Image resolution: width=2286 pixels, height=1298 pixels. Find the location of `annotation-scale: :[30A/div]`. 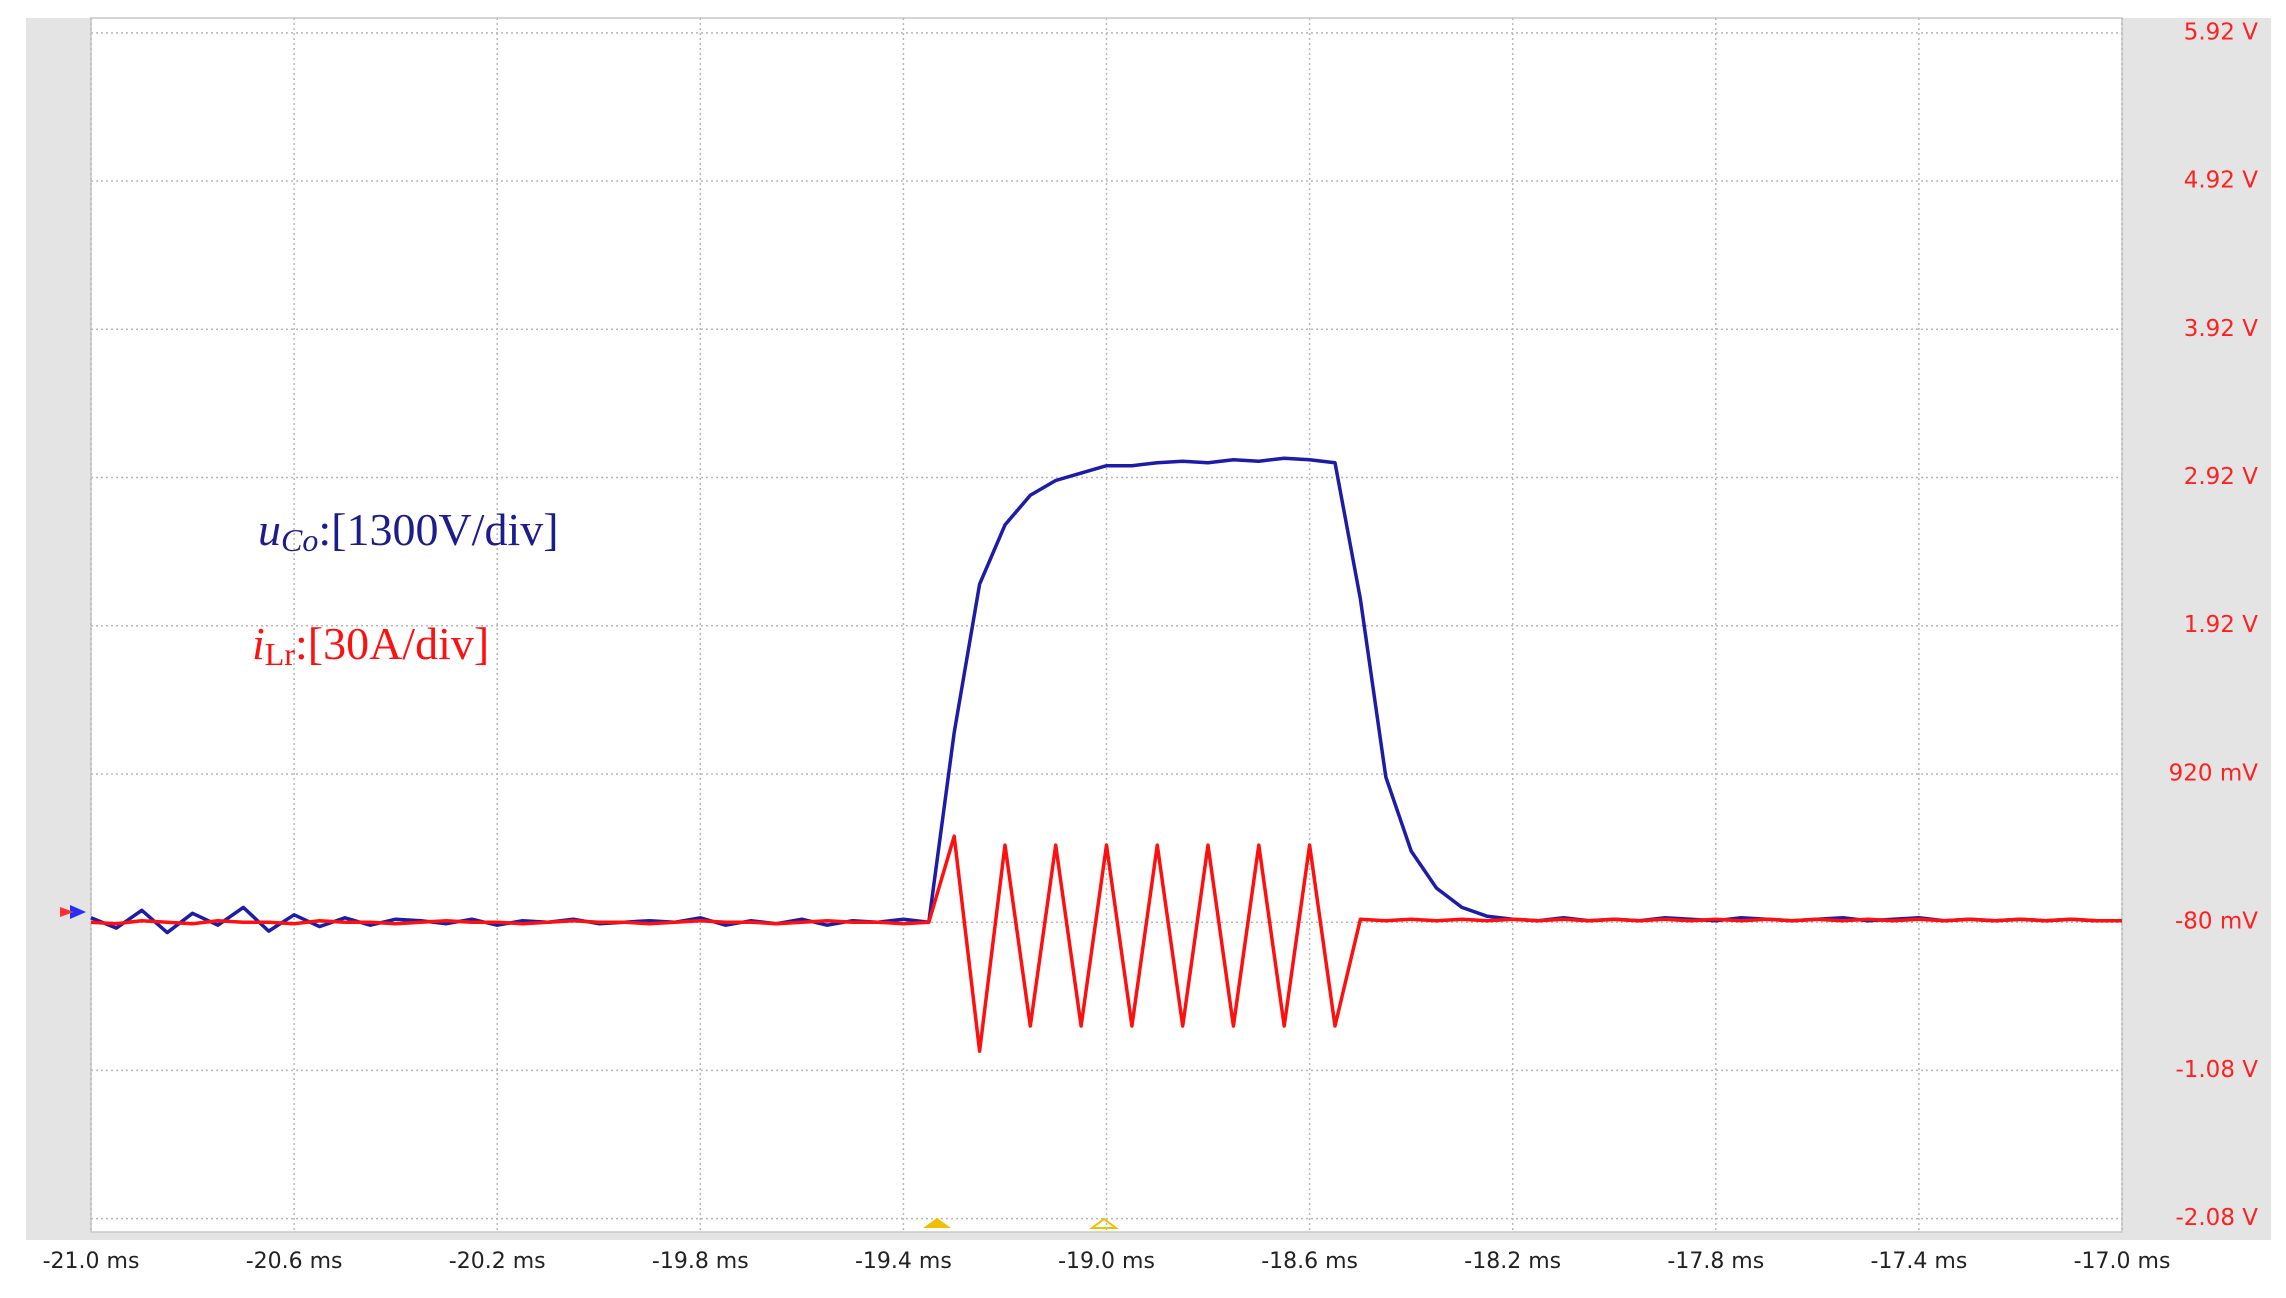

annotation-scale: :[30A/div] is located at coordinates (392, 643).